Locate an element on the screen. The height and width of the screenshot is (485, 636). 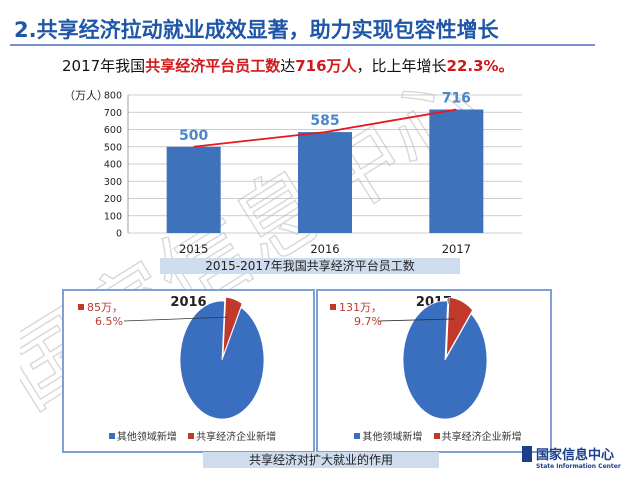
pie-2016-legend: 其他领域新增 共享经济企业新增 is located at coordinates (188, 435).